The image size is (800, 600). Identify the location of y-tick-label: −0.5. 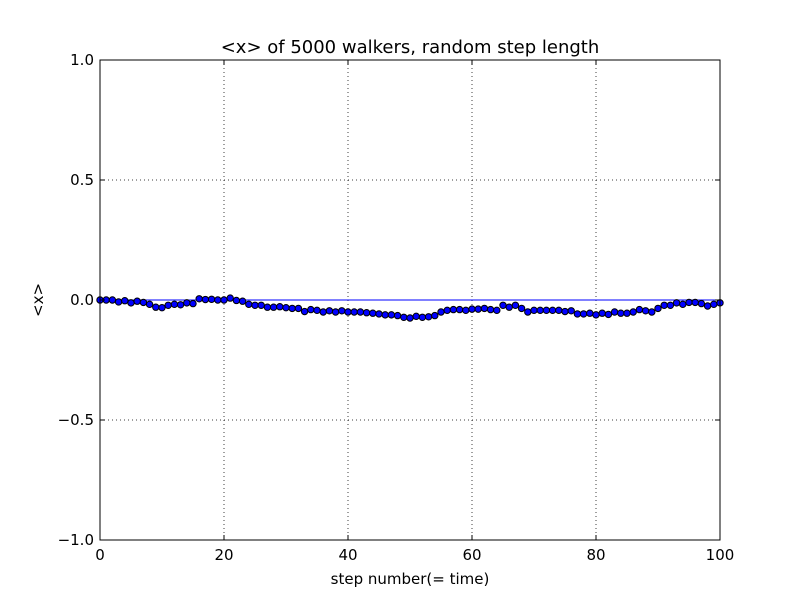
(76, 420).